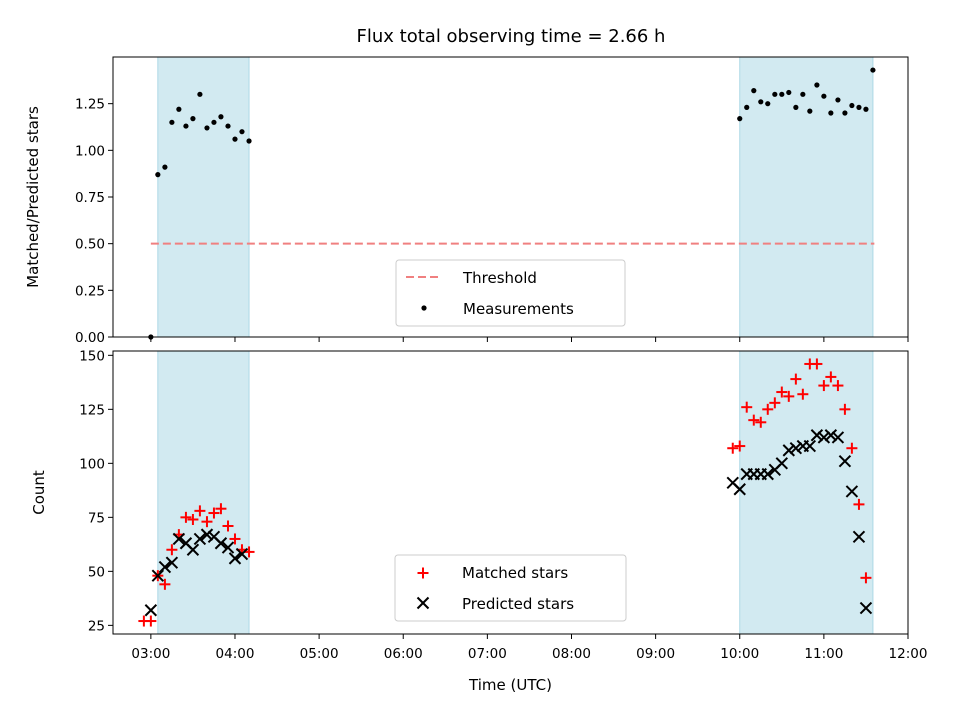 The height and width of the screenshot is (720, 960). What do you see at coordinates (499, 278) in the screenshot?
I see `legend-threshold-label: Threshold` at bounding box center [499, 278].